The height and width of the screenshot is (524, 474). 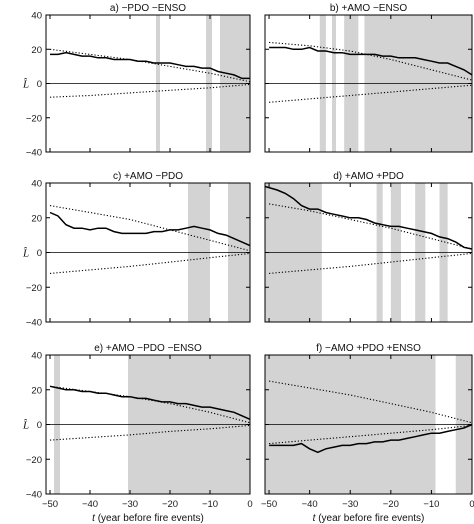 What do you see at coordinates (148, 176) in the screenshot?
I see `panel-title: c) +AMO −PDO` at bounding box center [148, 176].